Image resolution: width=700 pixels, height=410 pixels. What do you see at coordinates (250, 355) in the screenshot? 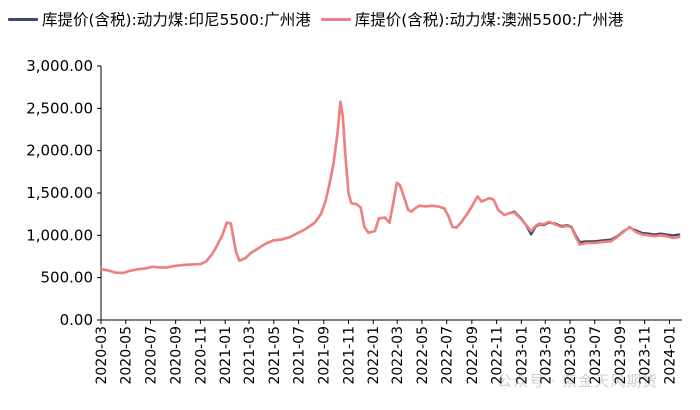
I see `x-tick-label: 2021-03` at bounding box center [250, 355].